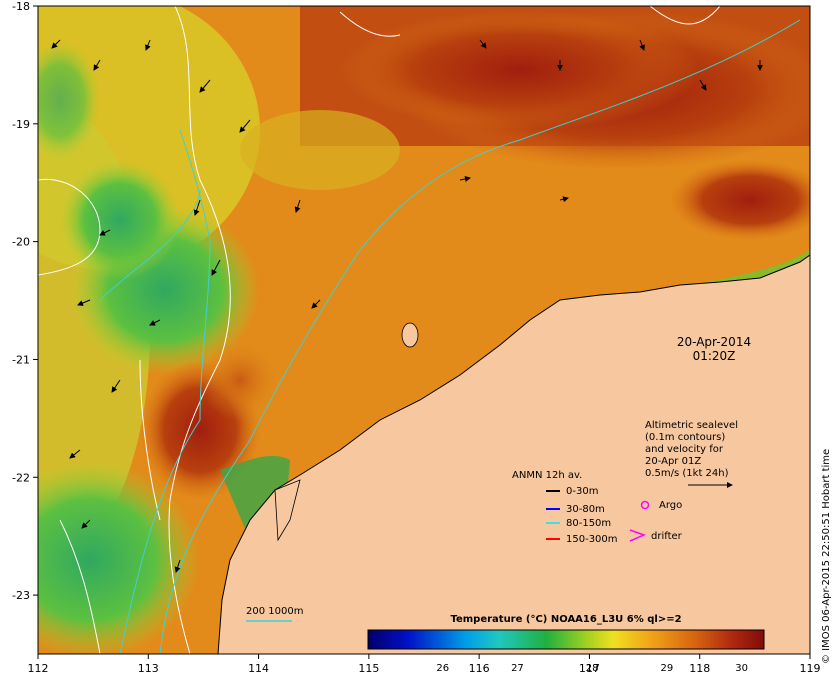  Describe the element at coordinates (667, 536) in the screenshot. I see `drifter-label: drifter` at that location.